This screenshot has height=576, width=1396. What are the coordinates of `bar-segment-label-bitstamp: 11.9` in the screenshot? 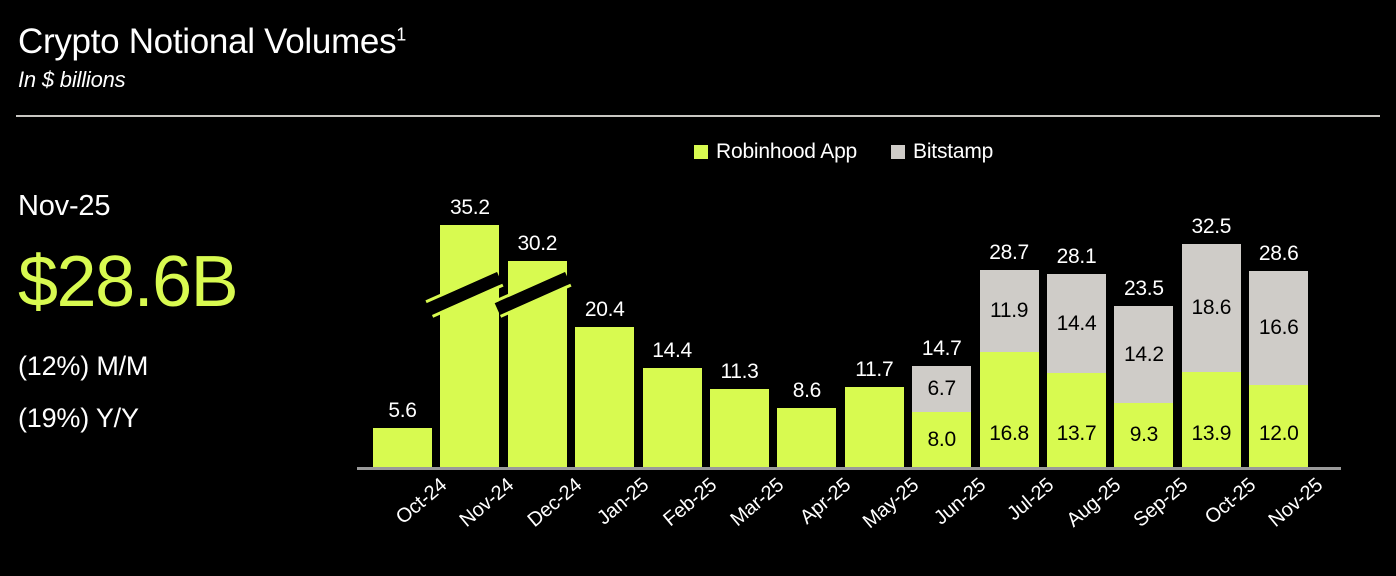 It's located at (1009, 310).